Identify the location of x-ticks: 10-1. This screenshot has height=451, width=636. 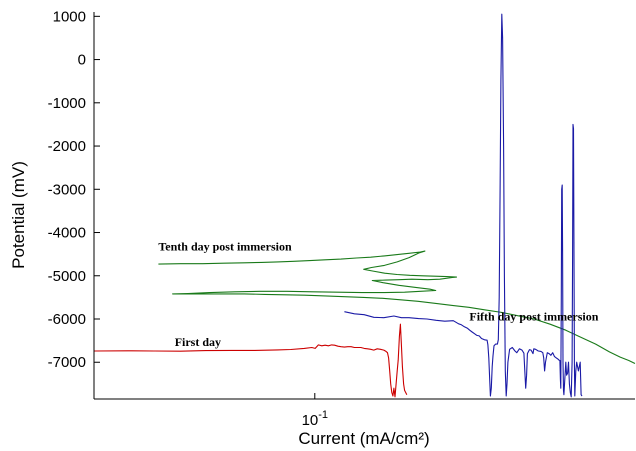
(315, 411).